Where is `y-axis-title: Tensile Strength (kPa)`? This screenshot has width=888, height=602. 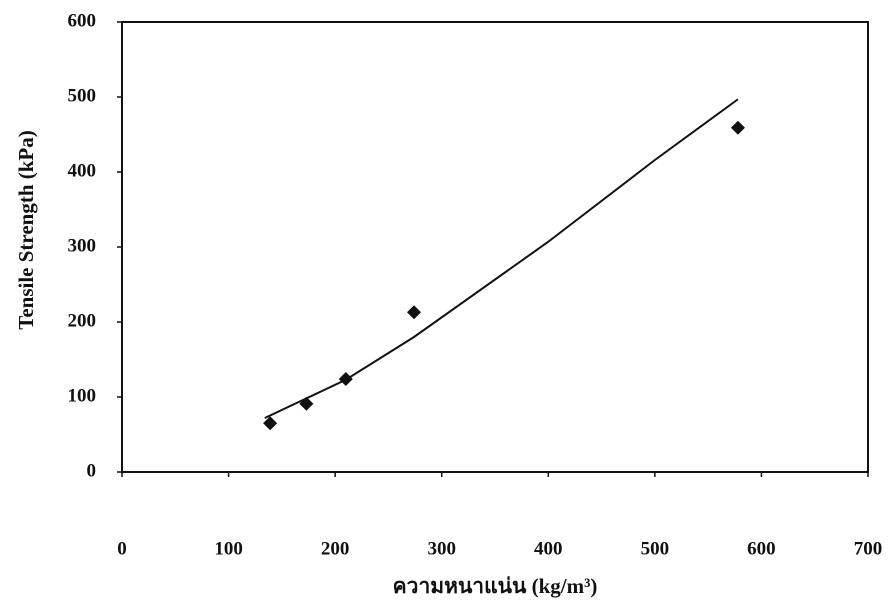
y-axis-title: Tensile Strength (kPa) is located at coordinates (26, 230).